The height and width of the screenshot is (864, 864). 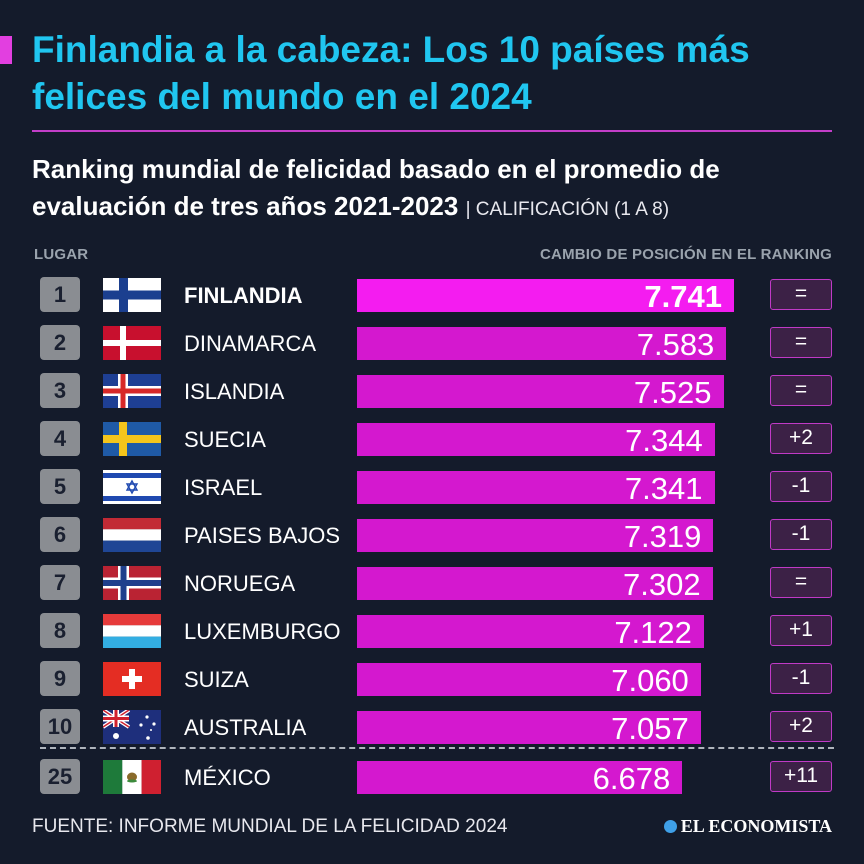 I want to click on rank-badge: 3, so click(x=60, y=390).